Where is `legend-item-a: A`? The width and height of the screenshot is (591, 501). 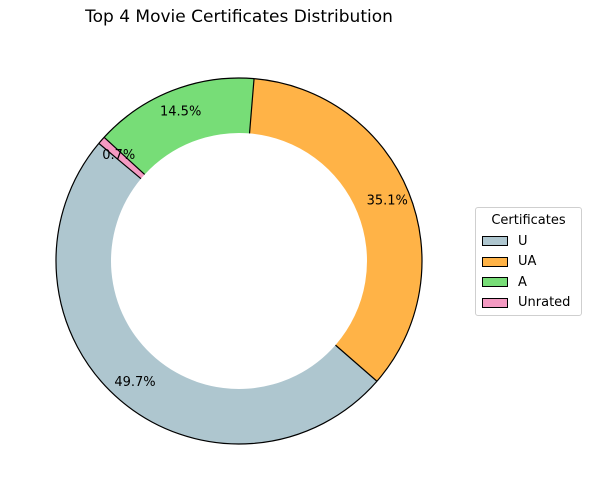 legend-item-a: A is located at coordinates (504, 282).